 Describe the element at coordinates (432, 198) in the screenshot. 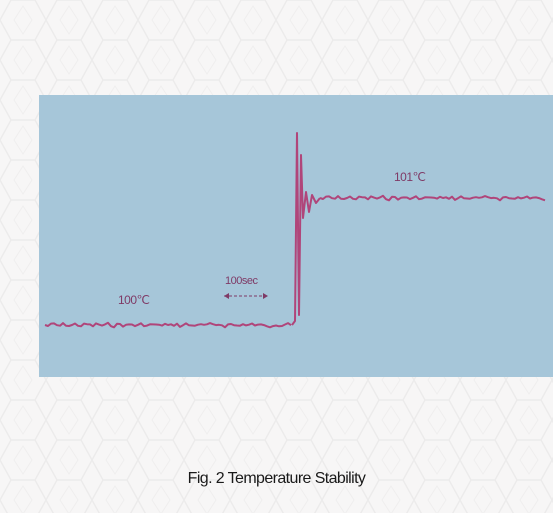

I see `trace-after-line` at that location.